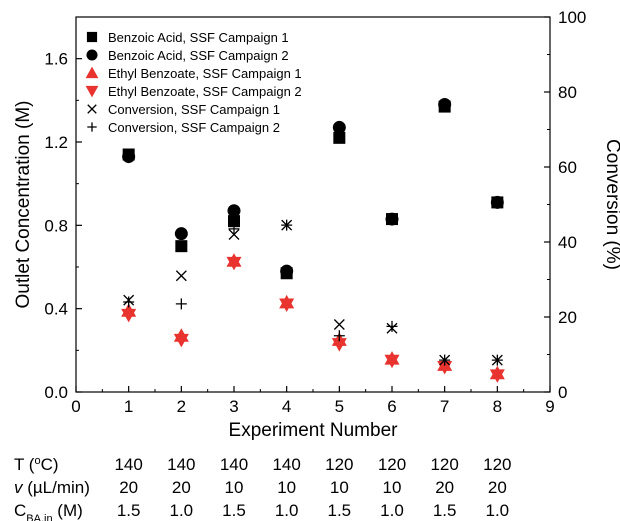 The width and height of the screenshot is (620, 521). Describe the element at coordinates (56, 59) in the screenshot. I see `y-tick-label: 1.6` at that location.